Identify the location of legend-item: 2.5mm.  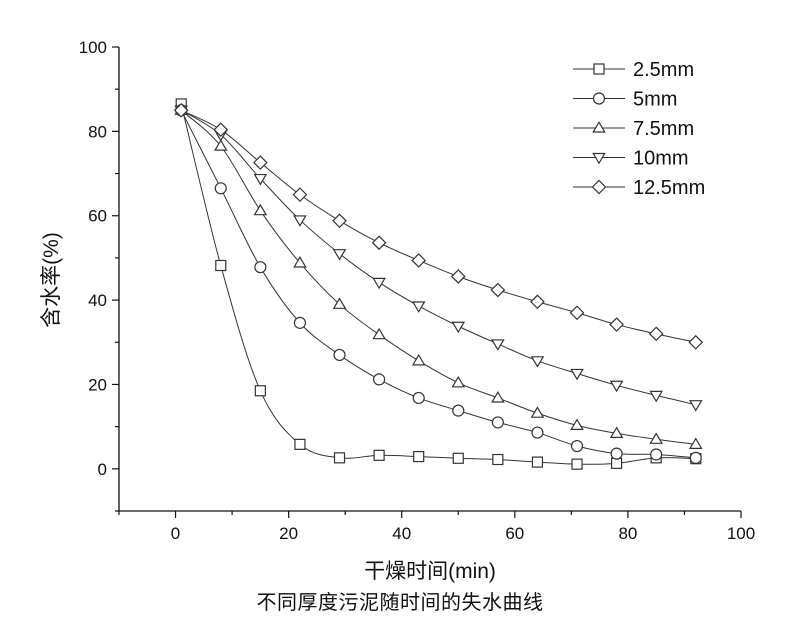
(633, 70).